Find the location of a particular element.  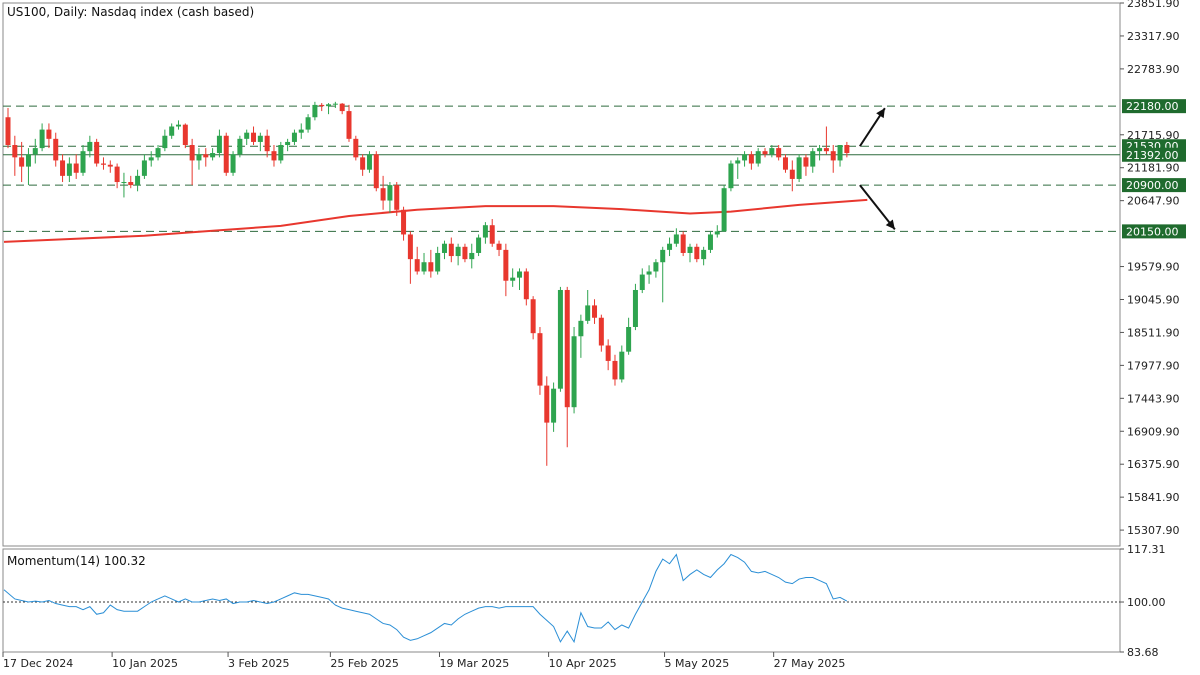

price-tick-label: 22783.90 is located at coordinates (1153, 69).